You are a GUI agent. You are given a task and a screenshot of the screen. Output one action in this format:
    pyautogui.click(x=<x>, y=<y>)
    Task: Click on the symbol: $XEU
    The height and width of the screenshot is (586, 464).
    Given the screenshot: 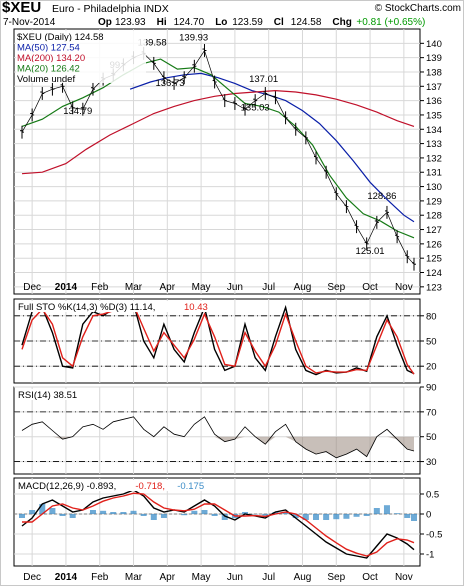 What is the action you would take?
    pyautogui.click(x=21, y=8)
    